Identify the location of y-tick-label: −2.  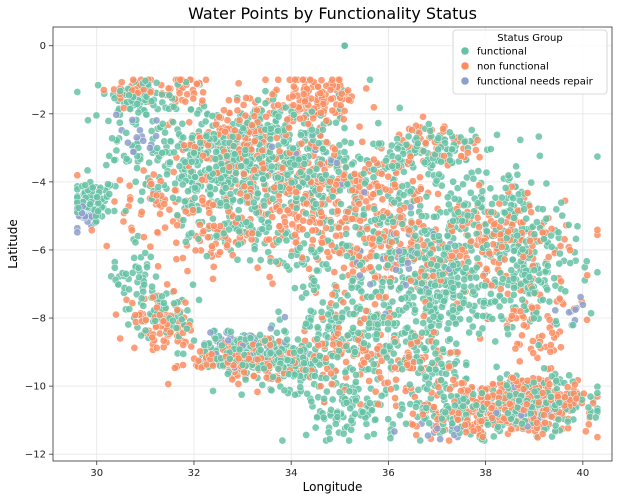
(38, 114).